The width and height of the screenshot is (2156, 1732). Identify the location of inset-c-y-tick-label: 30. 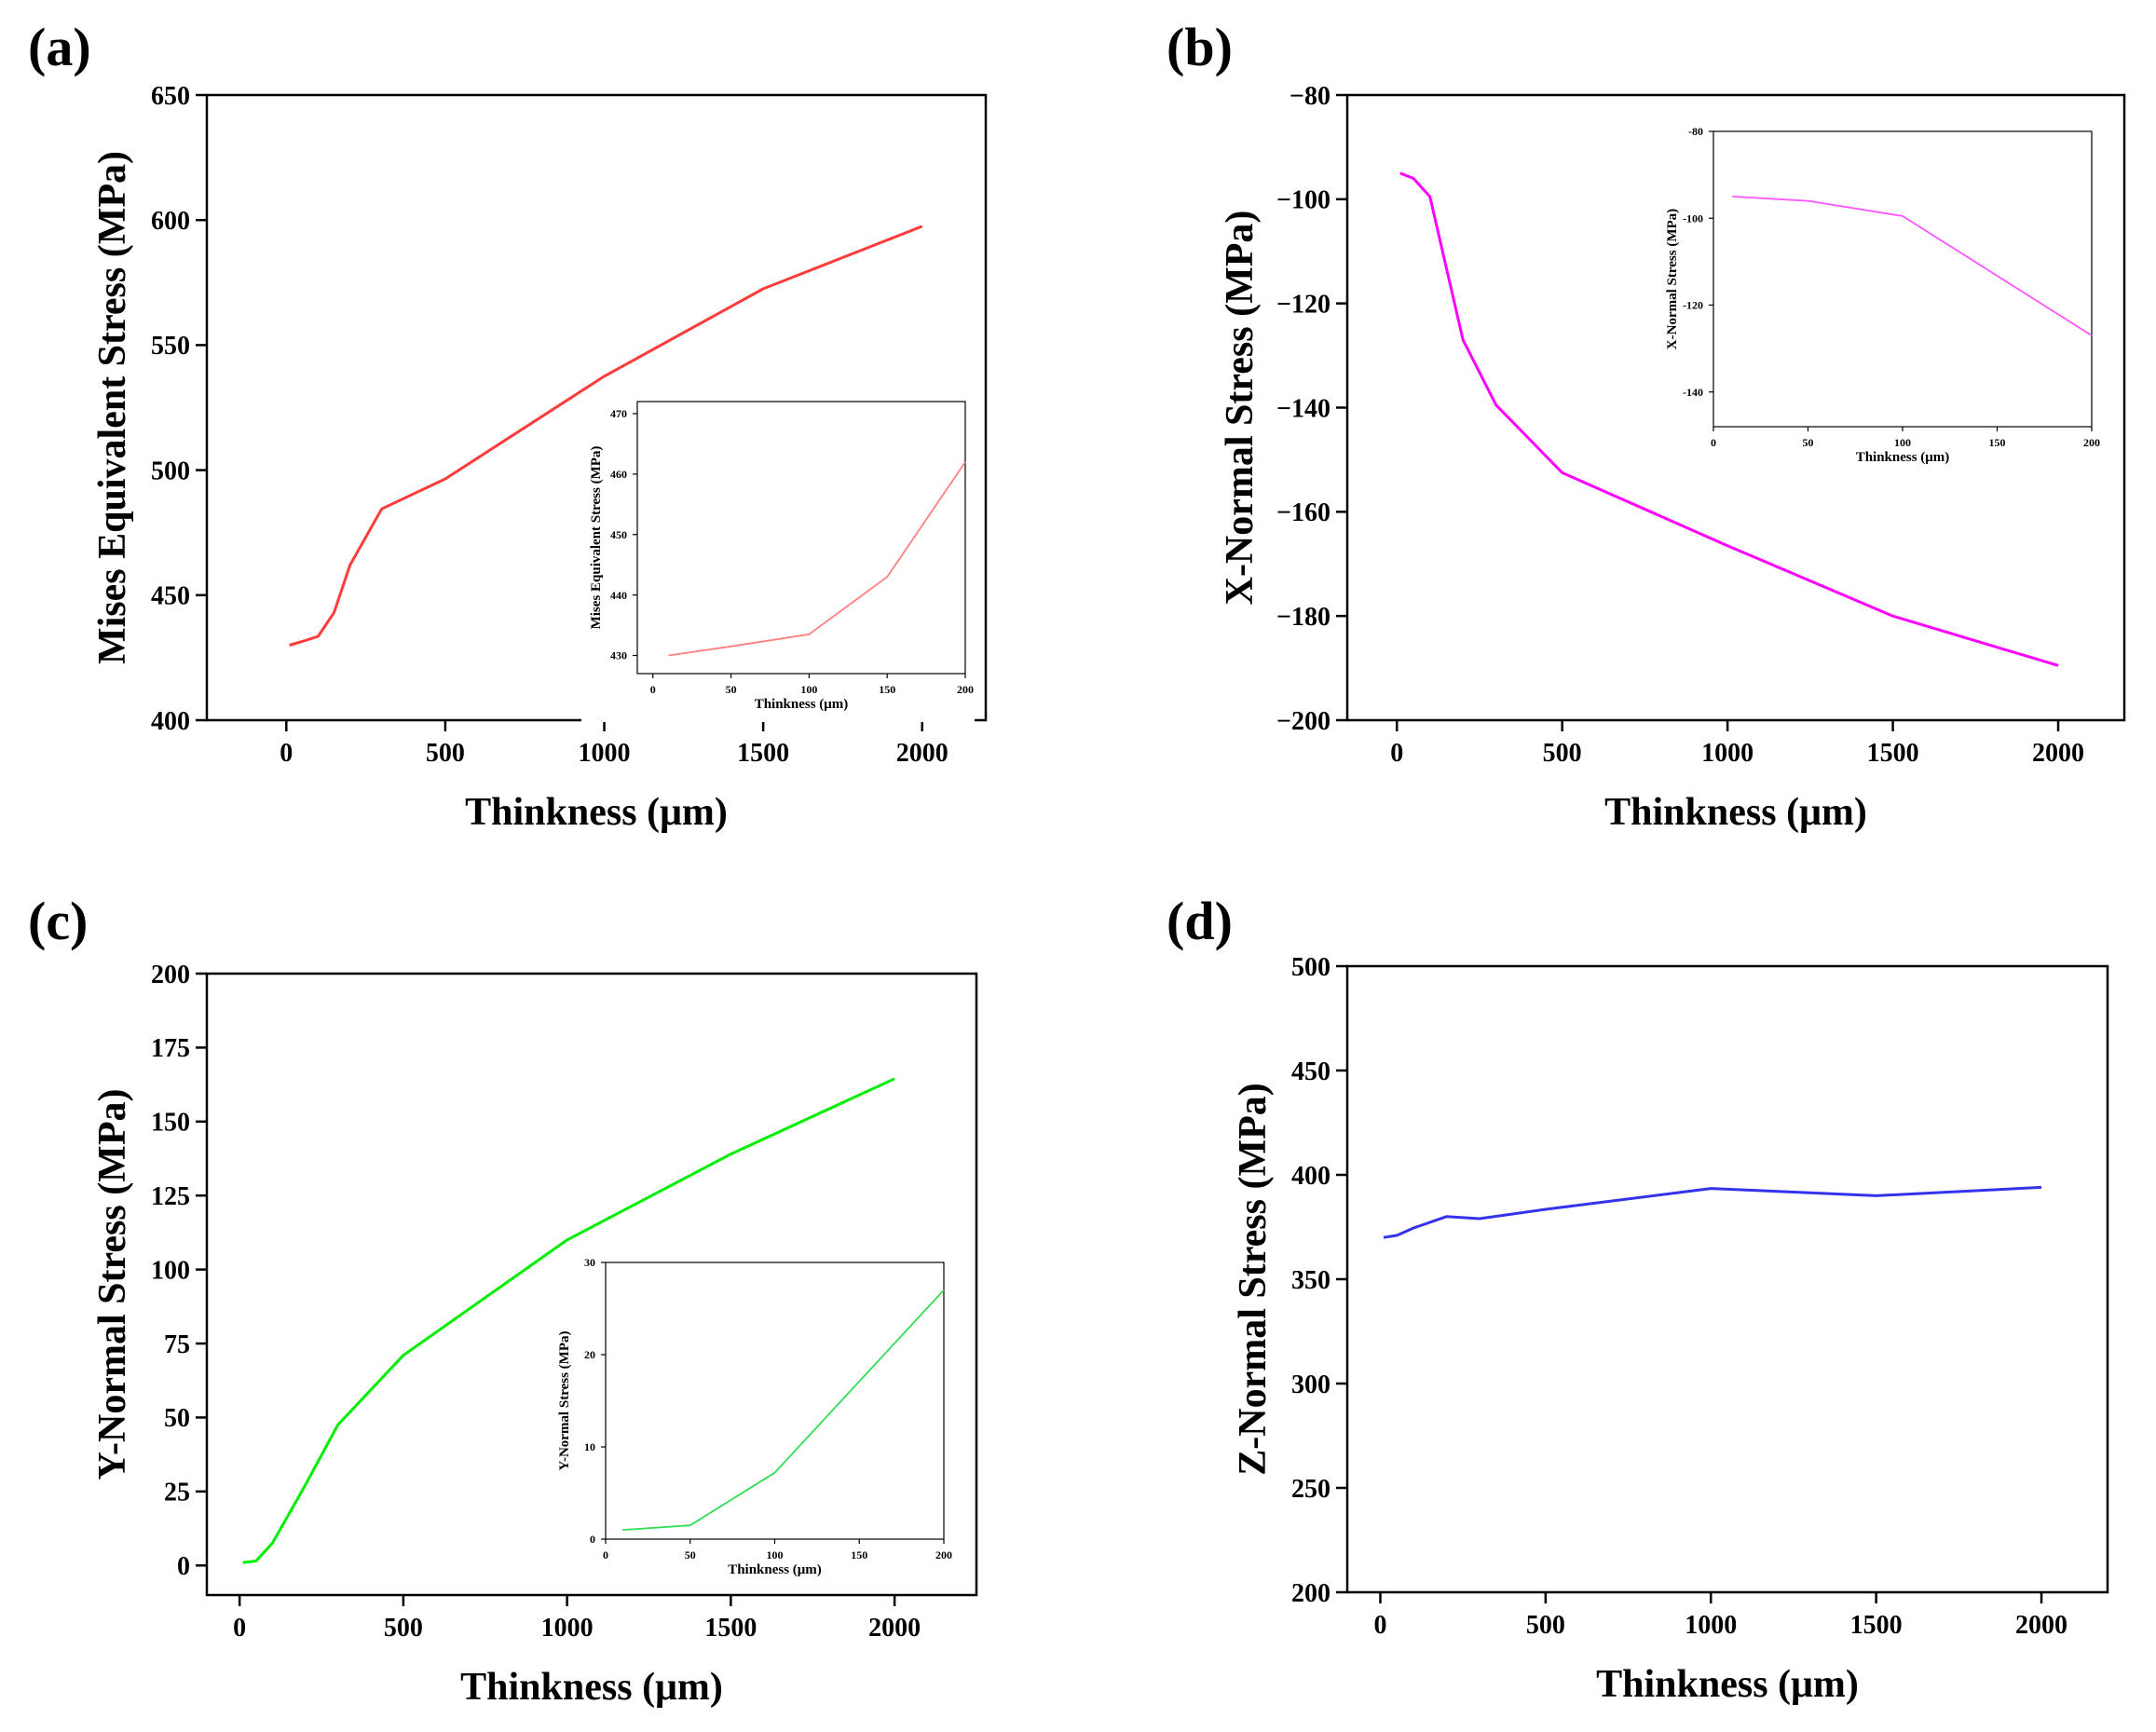
(589, 1263).